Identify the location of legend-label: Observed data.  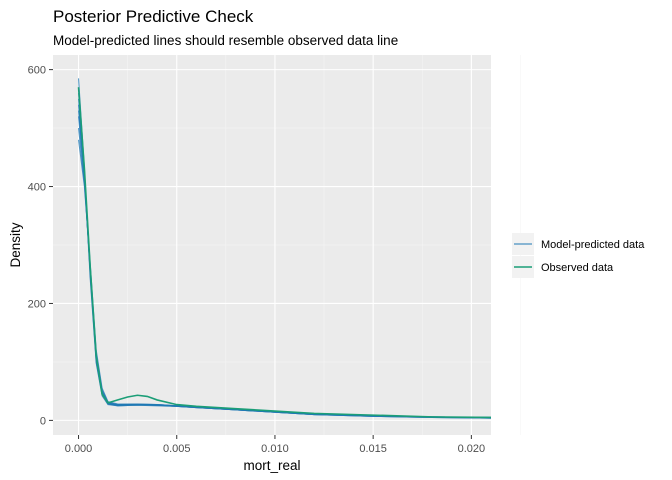
(577, 268).